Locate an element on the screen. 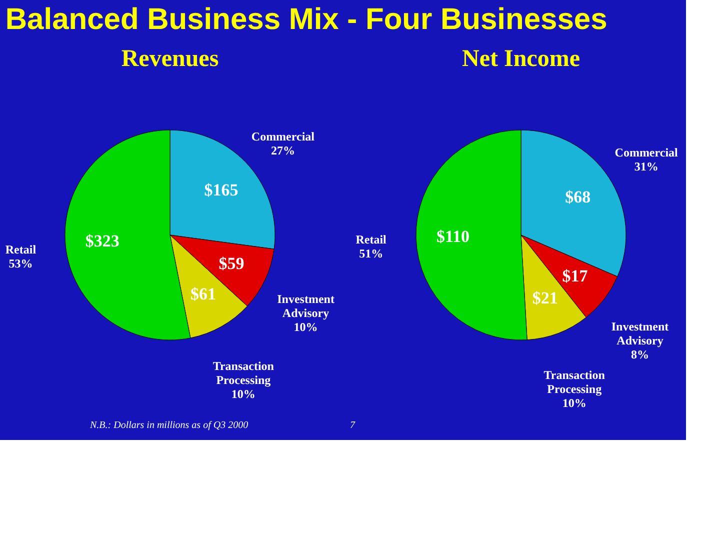  chart-title: Revenues is located at coordinates (170, 59).